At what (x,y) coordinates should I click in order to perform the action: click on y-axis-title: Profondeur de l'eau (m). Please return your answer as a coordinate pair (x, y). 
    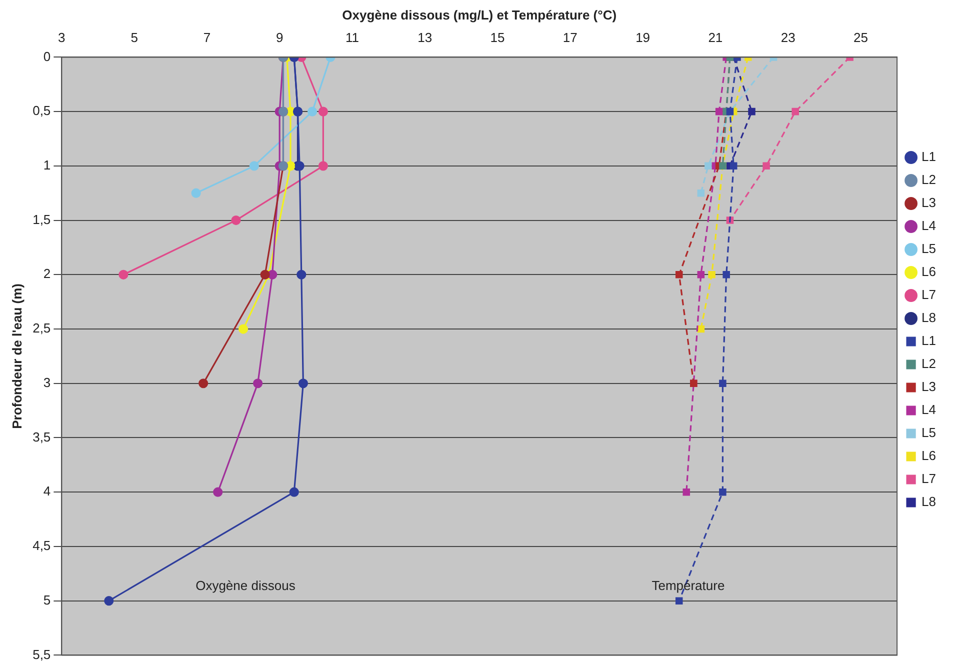
    Looking at the image, I should click on (16, 356).